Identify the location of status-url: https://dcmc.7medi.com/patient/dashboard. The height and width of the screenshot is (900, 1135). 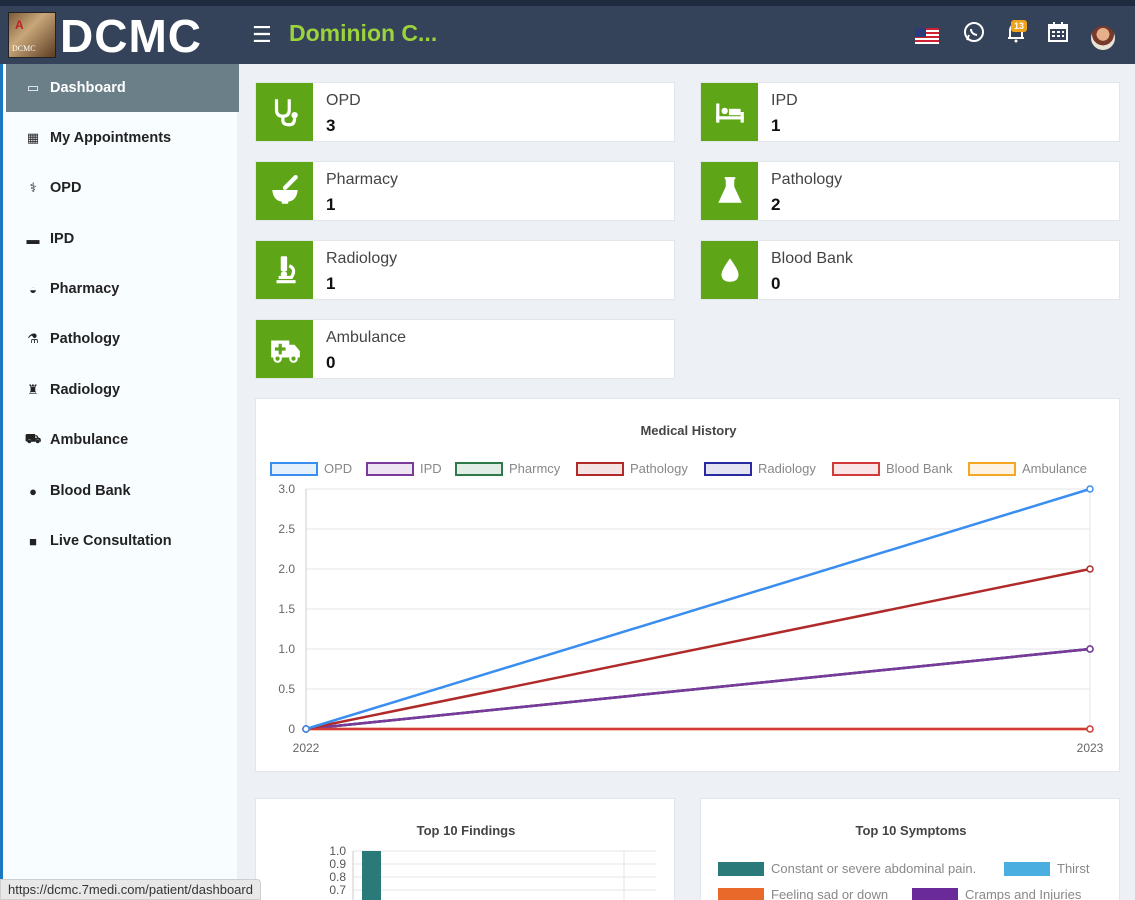
(130, 889).